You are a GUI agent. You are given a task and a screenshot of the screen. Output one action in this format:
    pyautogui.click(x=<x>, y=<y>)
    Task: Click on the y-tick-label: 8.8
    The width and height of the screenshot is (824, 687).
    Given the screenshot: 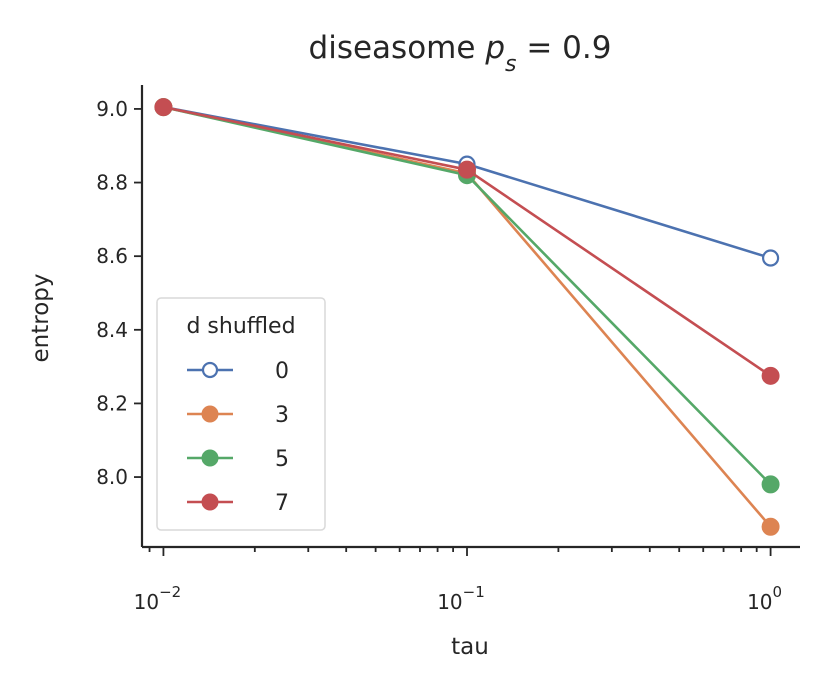 What is the action you would take?
    pyautogui.click(x=112, y=183)
    